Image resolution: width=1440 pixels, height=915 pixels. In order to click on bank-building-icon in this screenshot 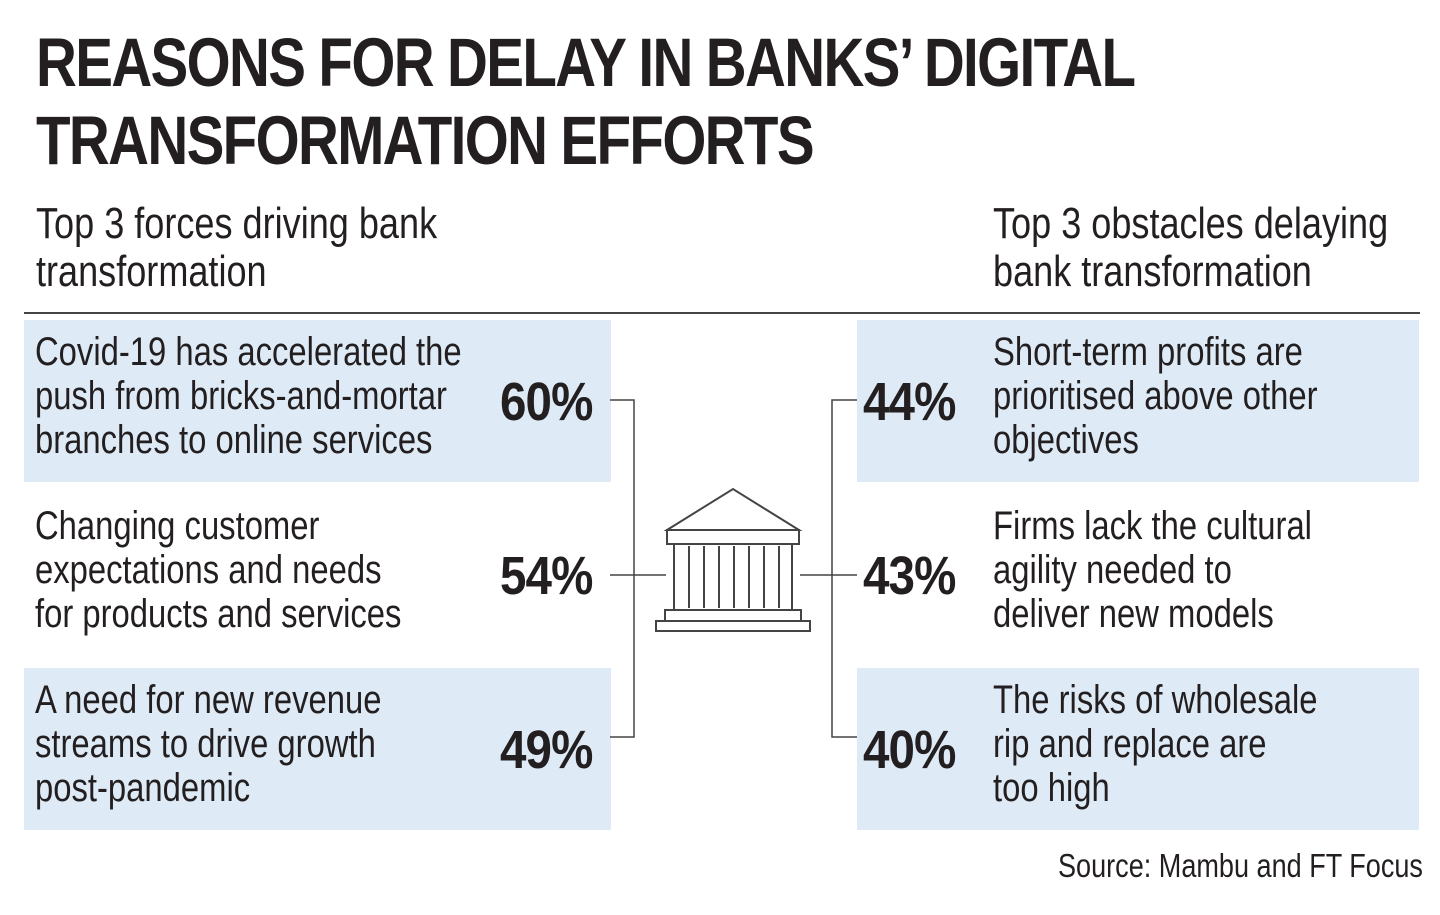, I will do `click(733, 559)`.